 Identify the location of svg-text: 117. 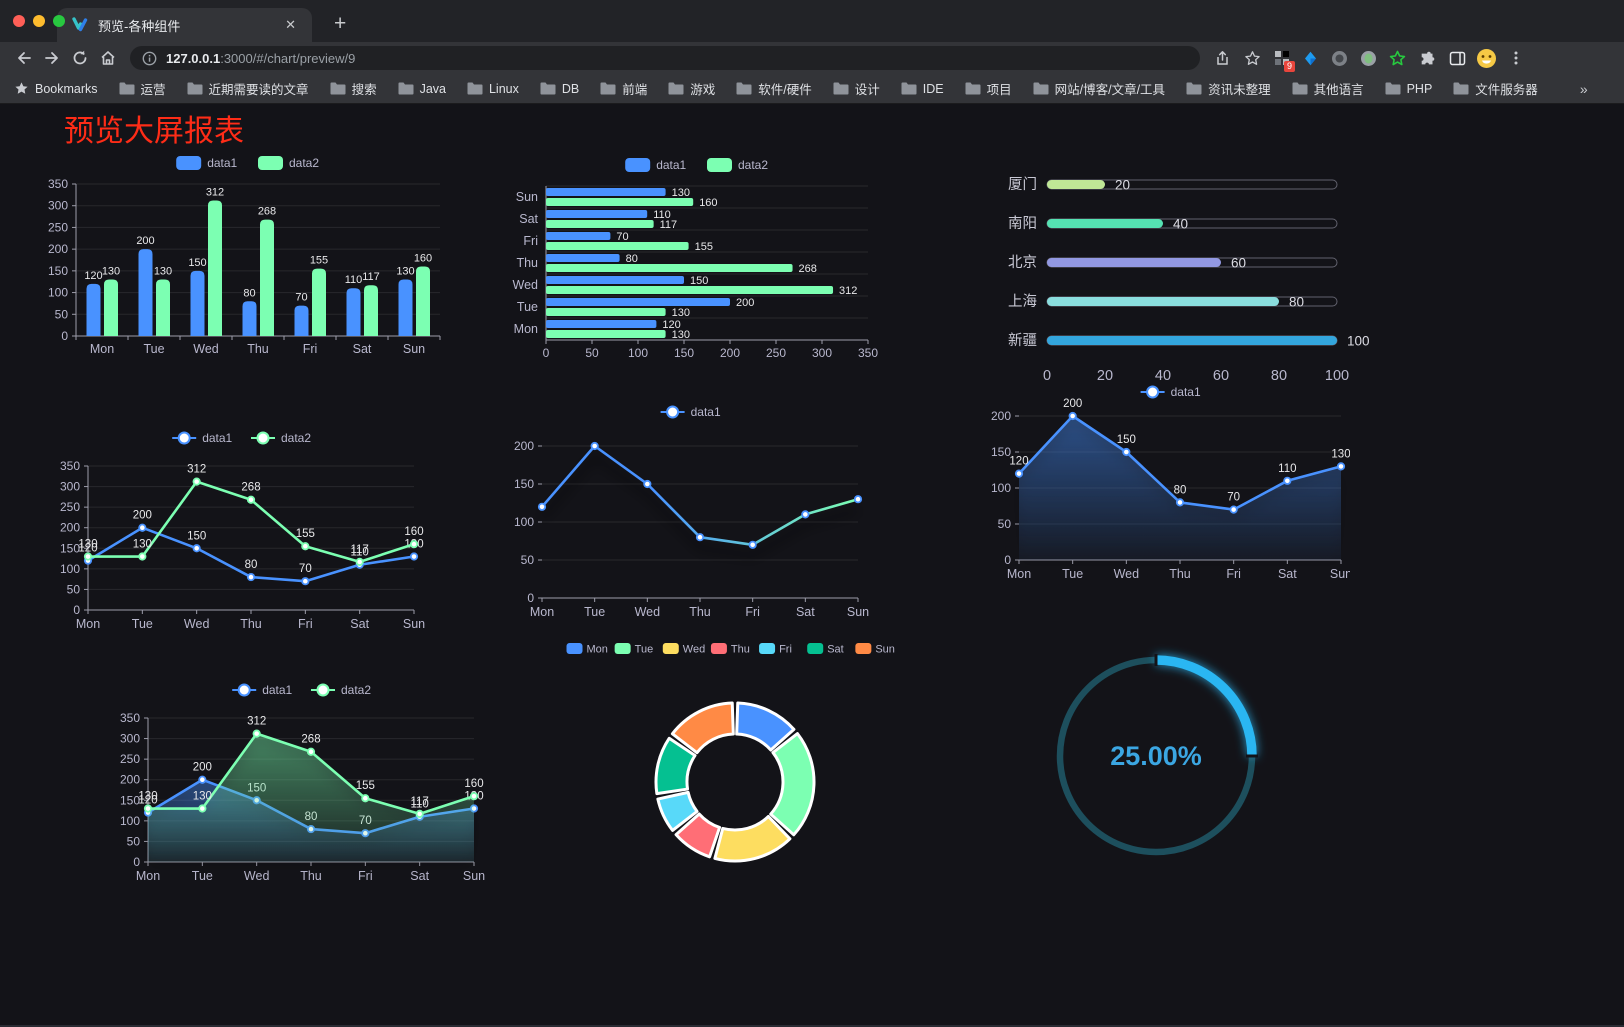
(669, 225).